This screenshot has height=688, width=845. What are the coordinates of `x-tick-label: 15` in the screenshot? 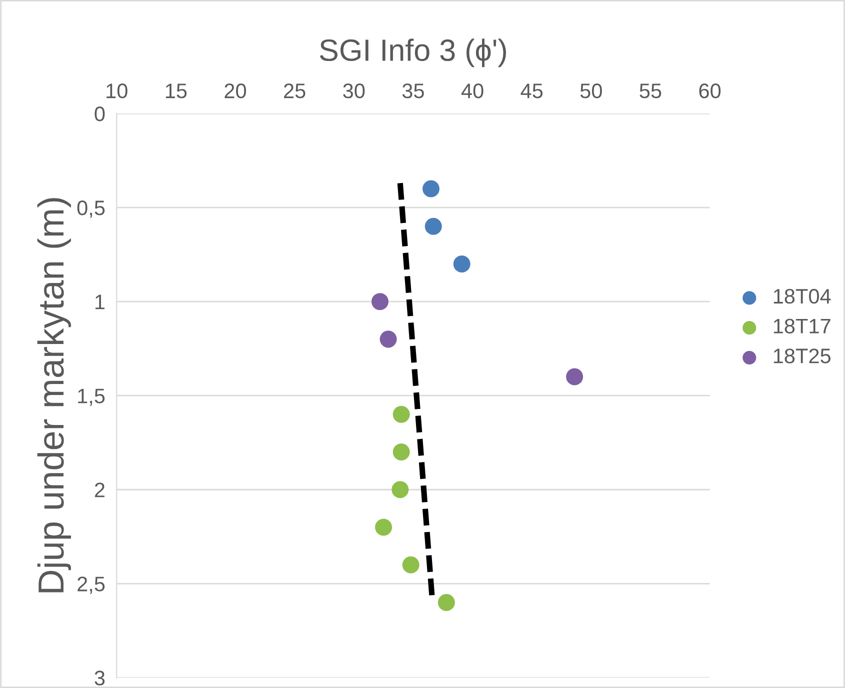 It's located at (176, 91).